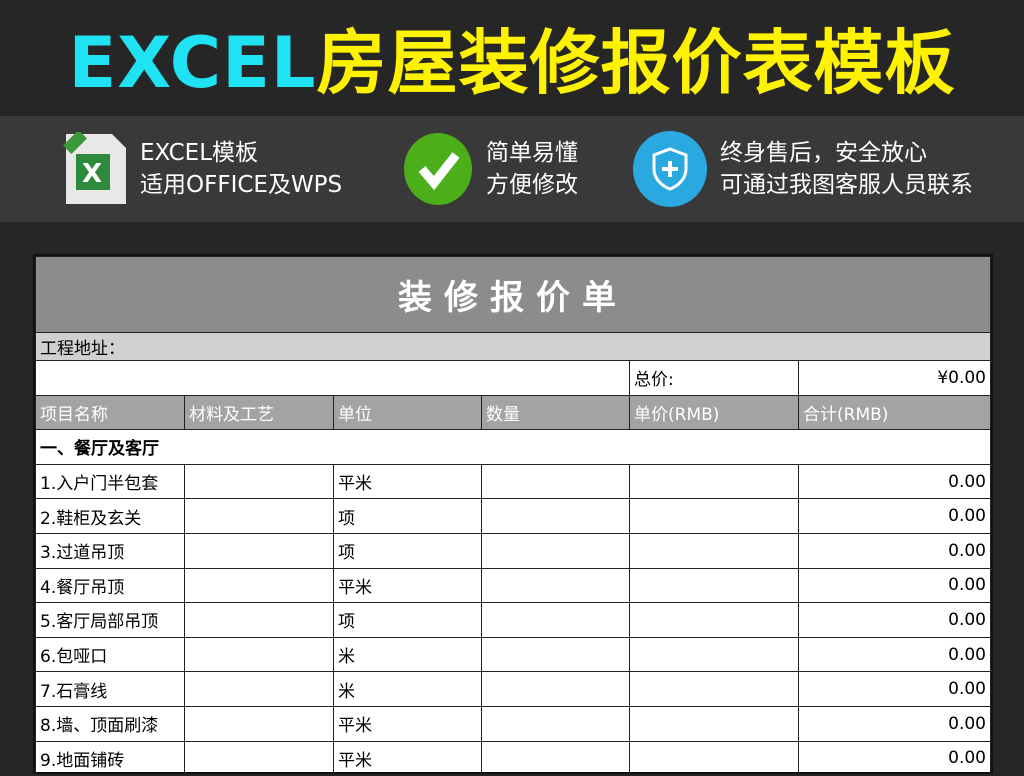 This screenshot has width=1024, height=776. I want to click on feature-line: EXCEL模板, so click(199, 153).